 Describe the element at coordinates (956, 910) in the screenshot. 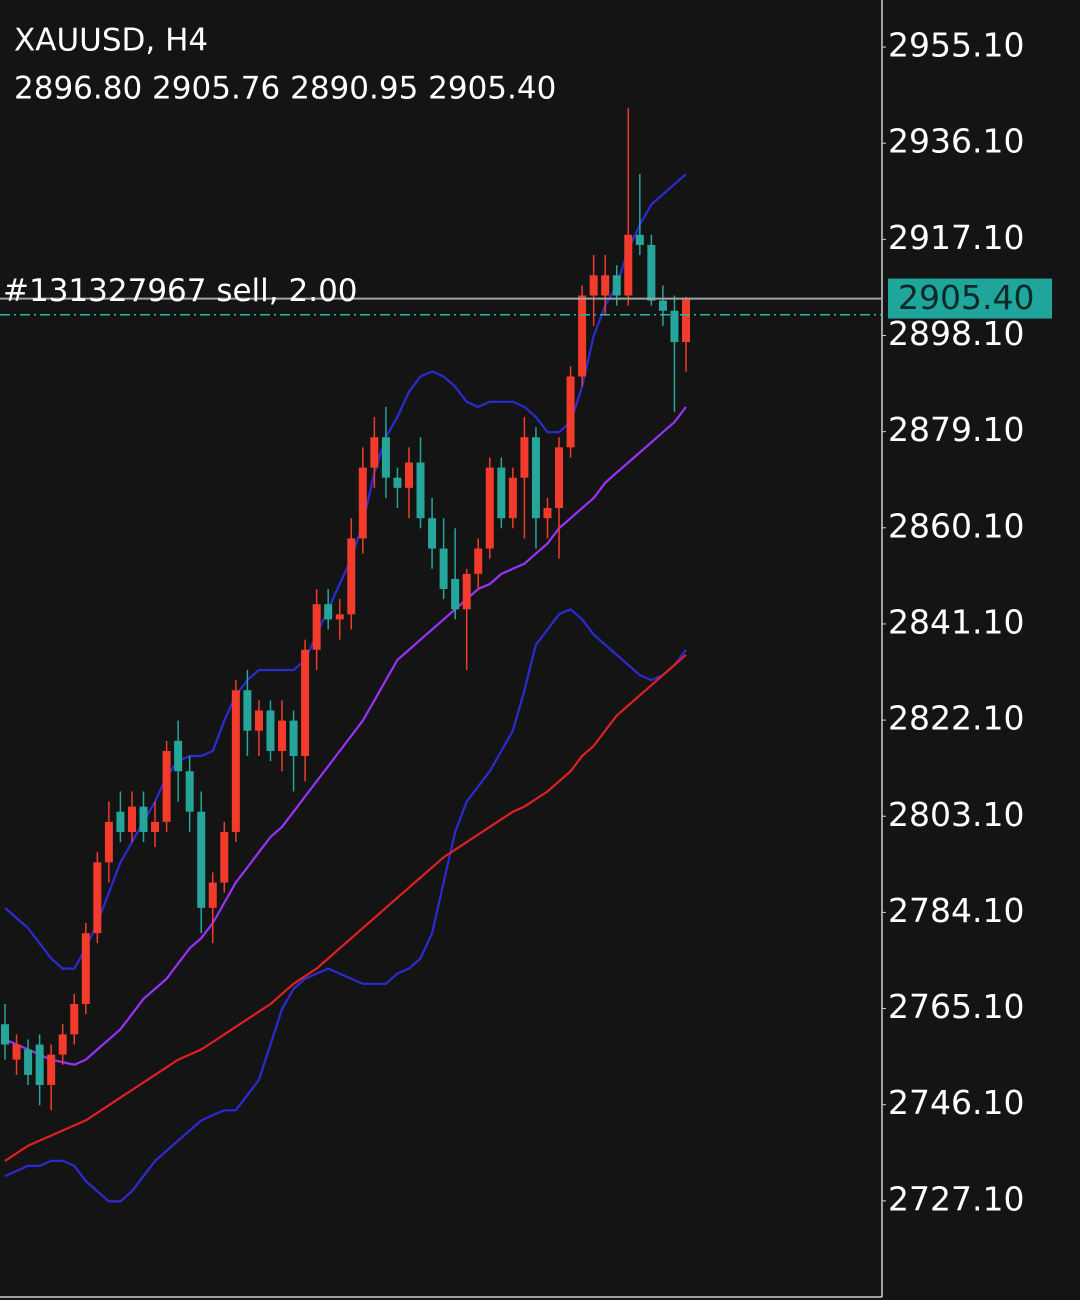

I see `y-tick-label: 2784.10` at that location.